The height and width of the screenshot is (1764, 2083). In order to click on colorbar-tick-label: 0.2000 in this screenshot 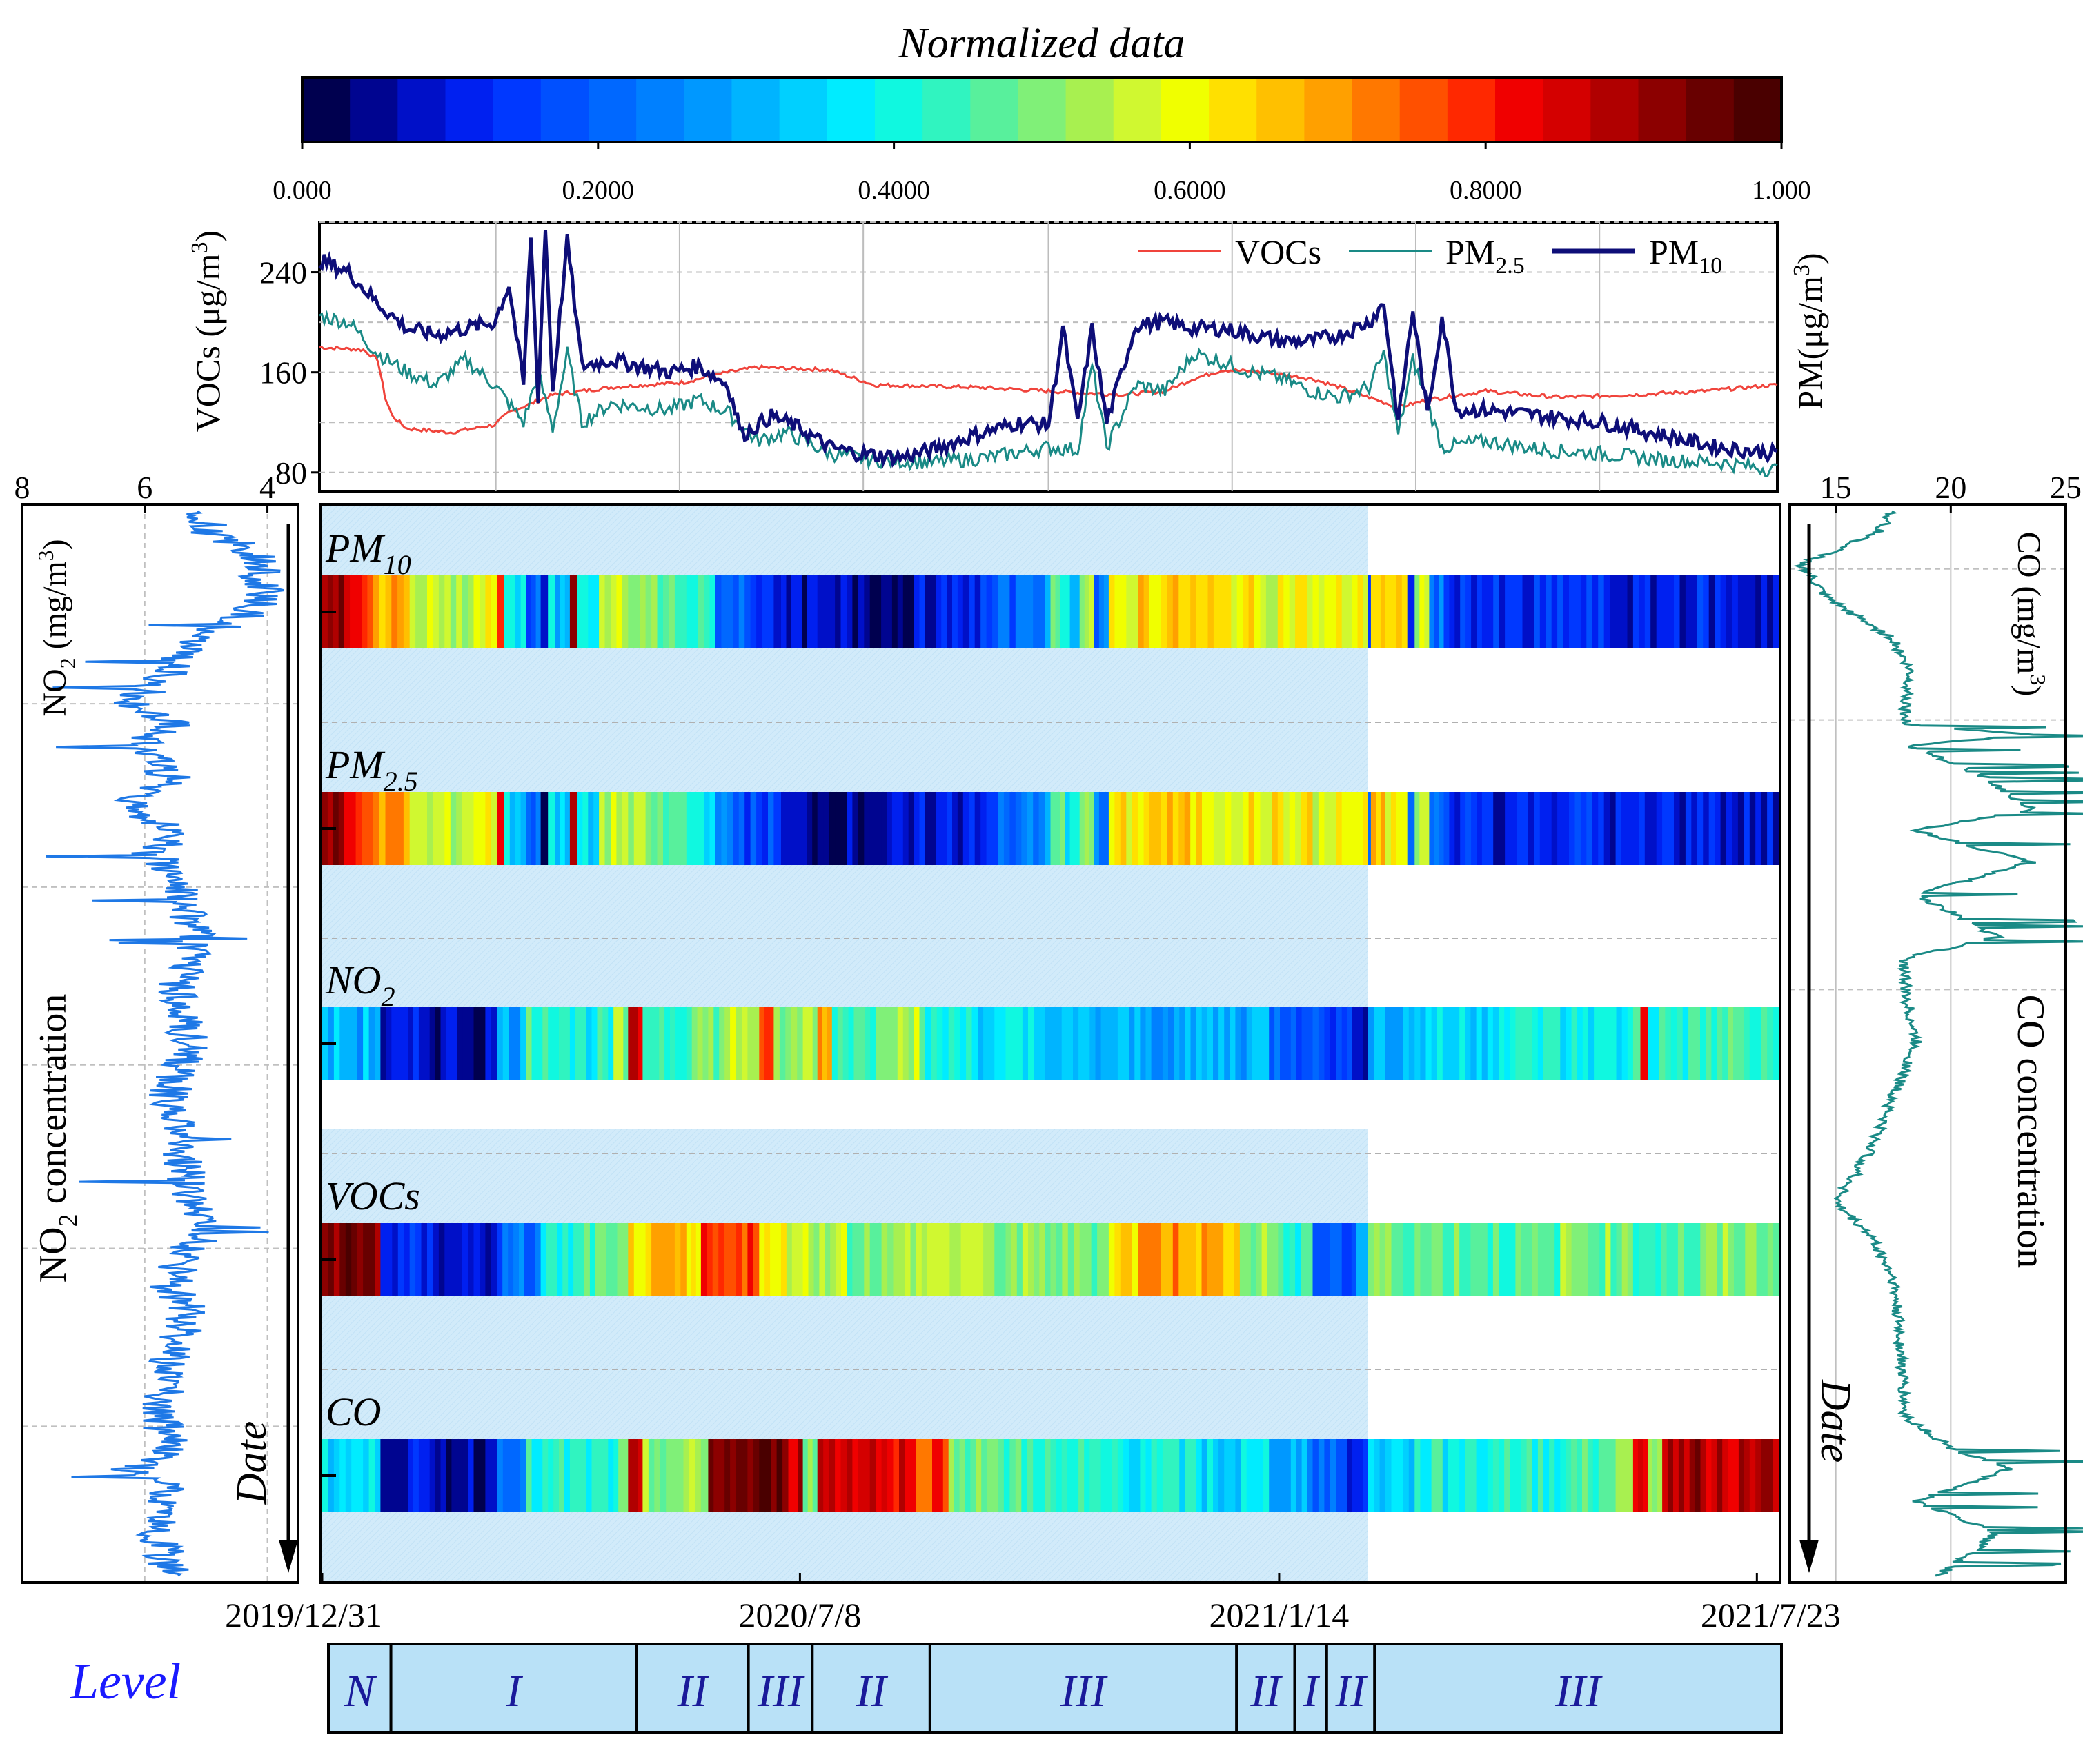, I will do `click(598, 190)`.